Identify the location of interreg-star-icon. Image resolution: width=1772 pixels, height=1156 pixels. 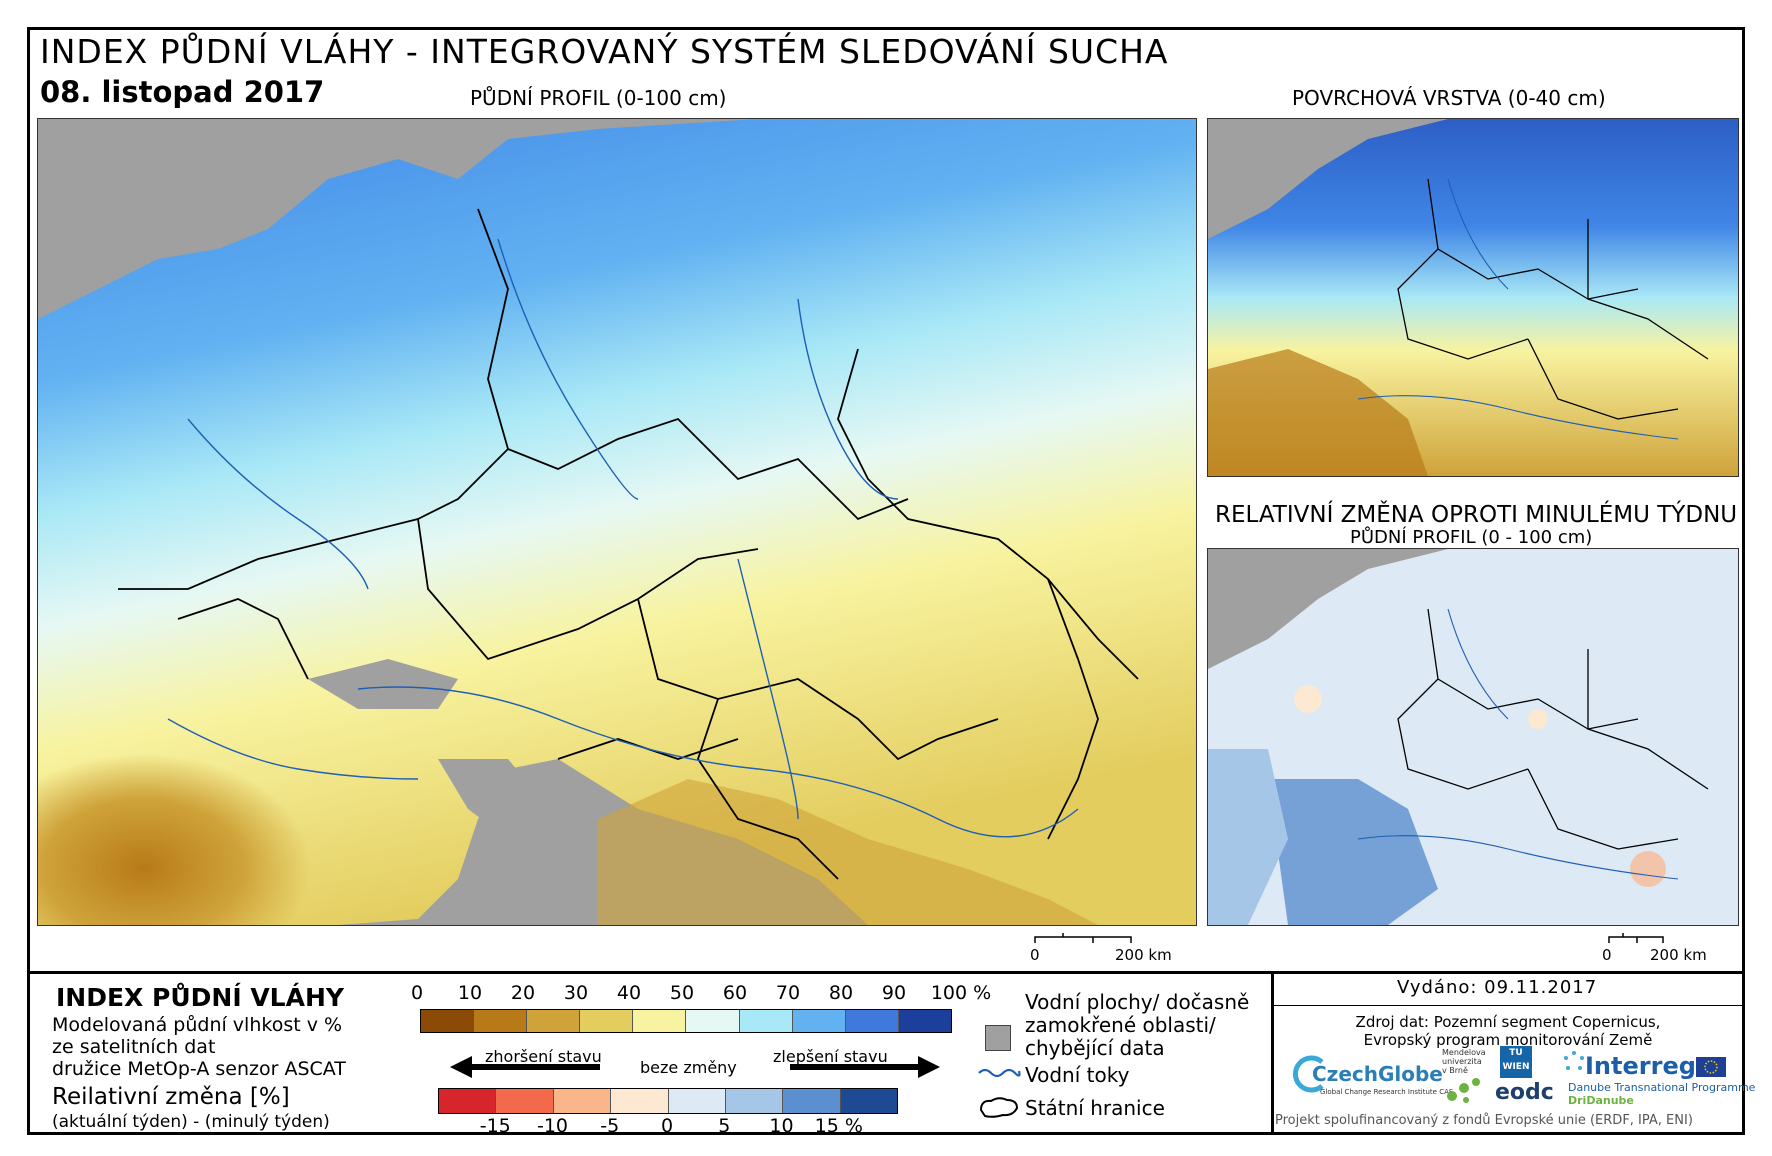
(1574, 1062).